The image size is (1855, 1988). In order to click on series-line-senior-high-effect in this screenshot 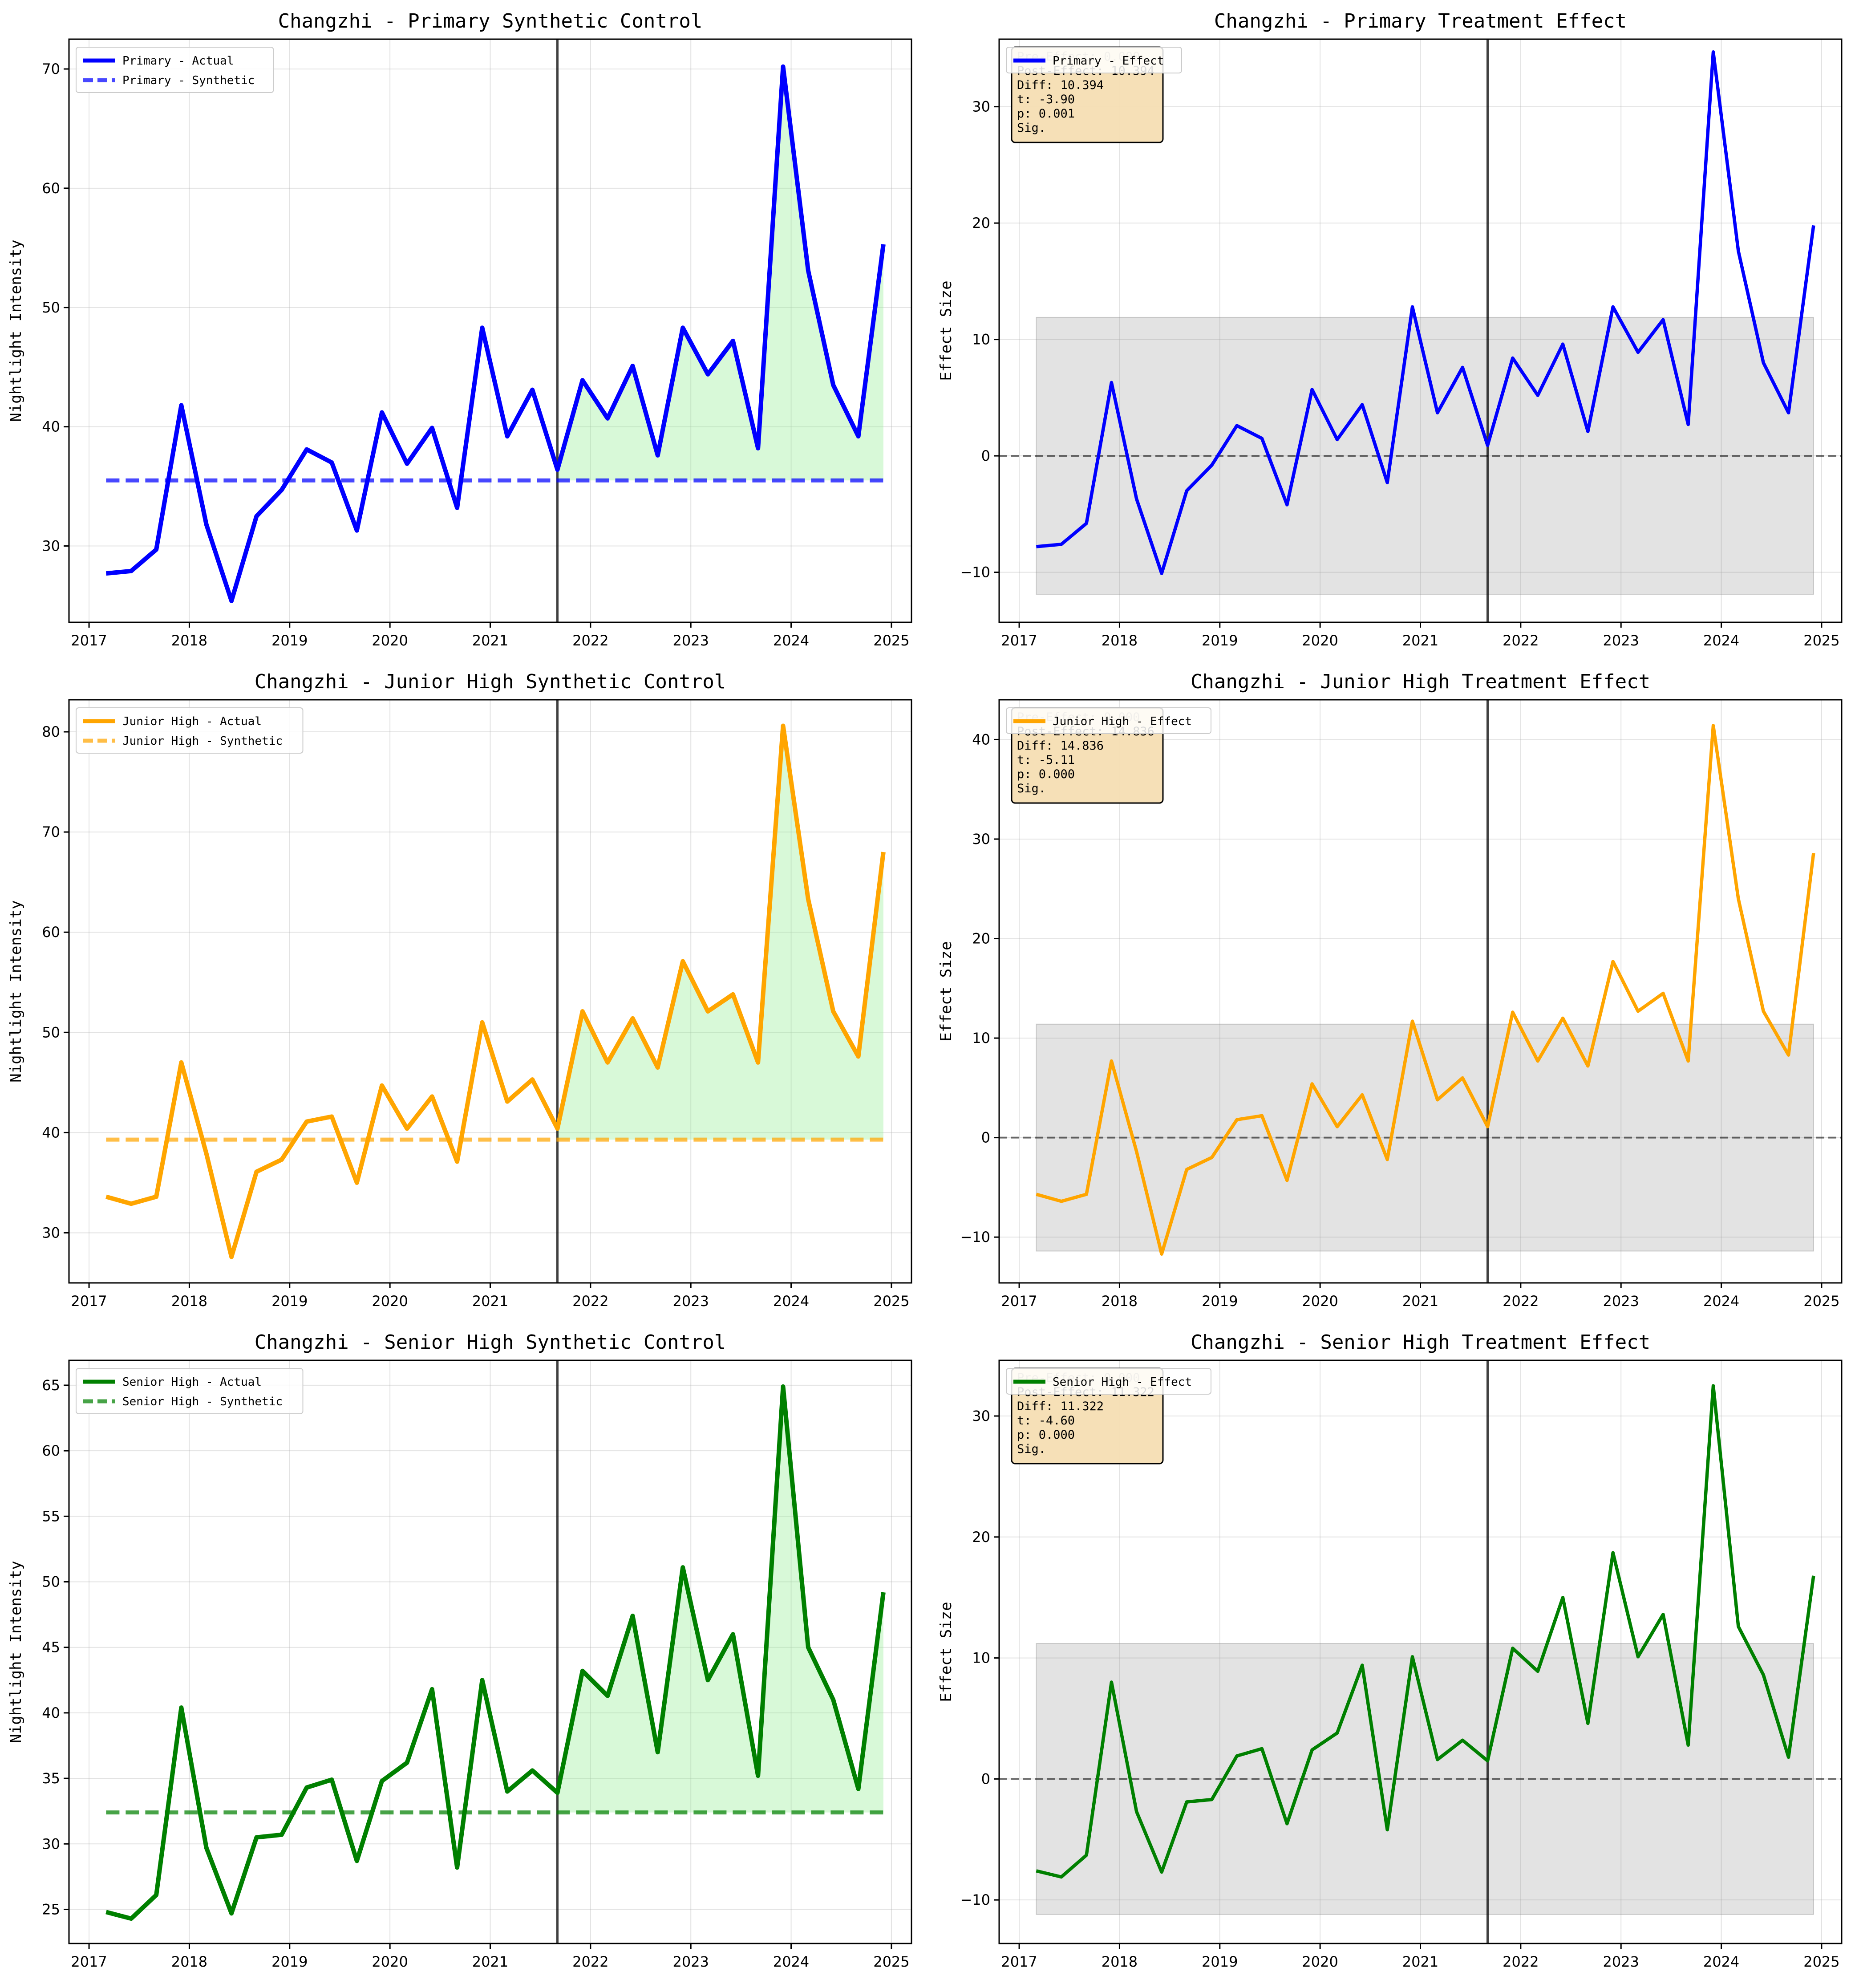, I will do `click(1425, 1631)`.